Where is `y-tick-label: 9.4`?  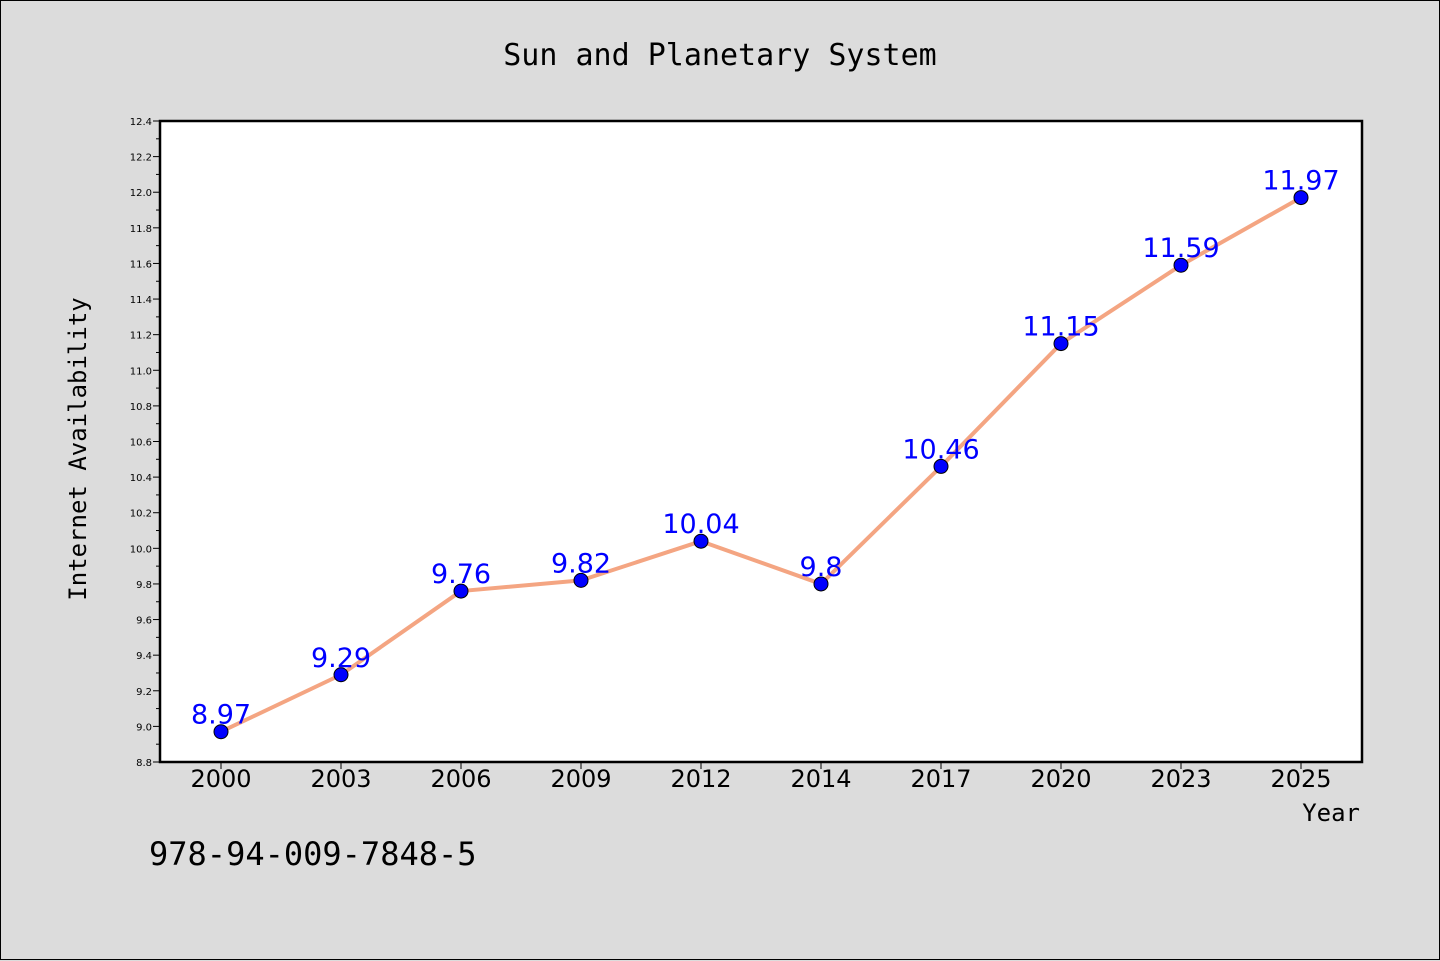 y-tick-label: 9.4 is located at coordinates (144, 656).